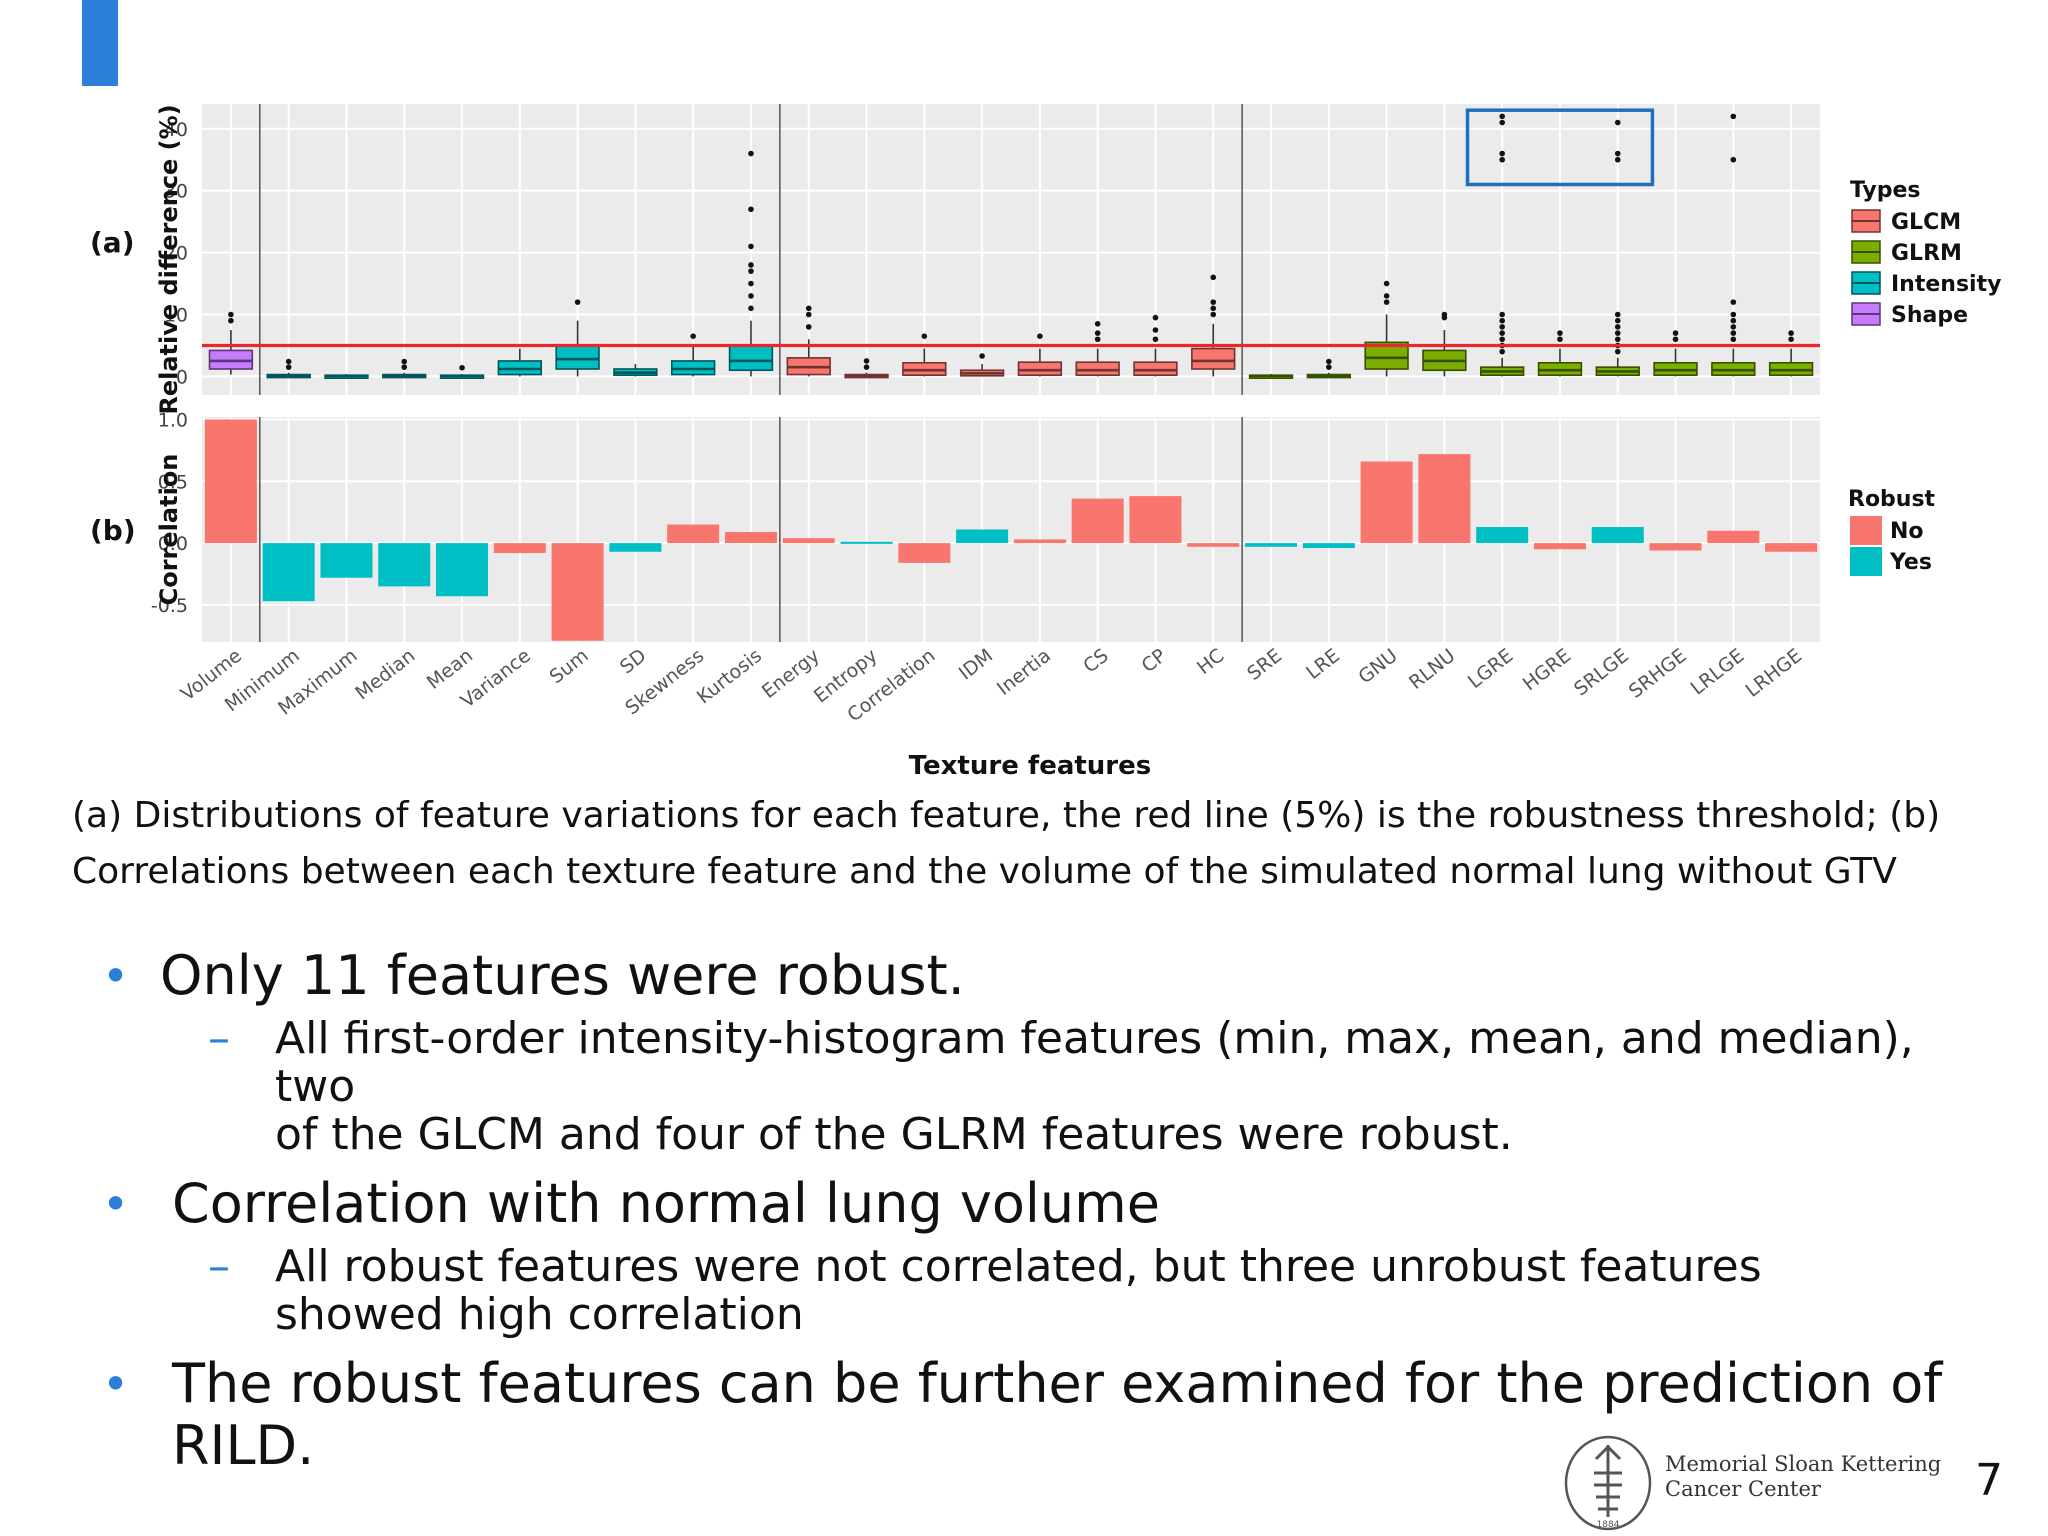 Image resolution: width=2048 pixels, height=1536 pixels. What do you see at coordinates (1733, 245) in the screenshot?
I see `box-LRLGE` at bounding box center [1733, 245].